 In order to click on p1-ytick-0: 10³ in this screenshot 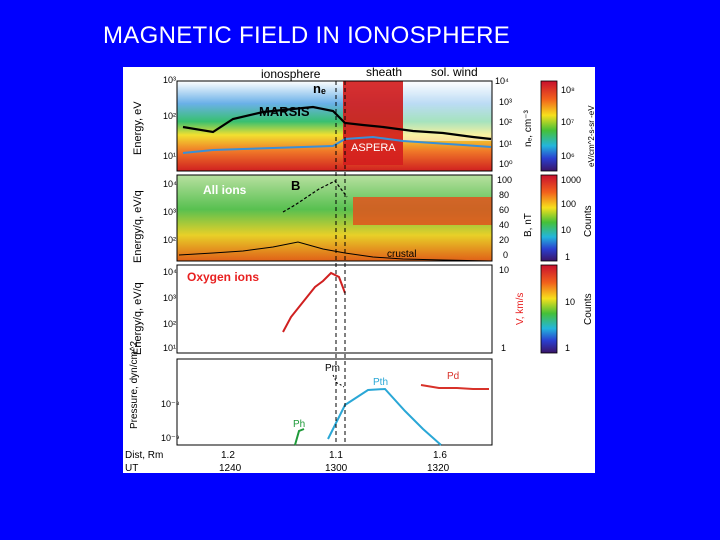, I will do `click(169, 80)`.